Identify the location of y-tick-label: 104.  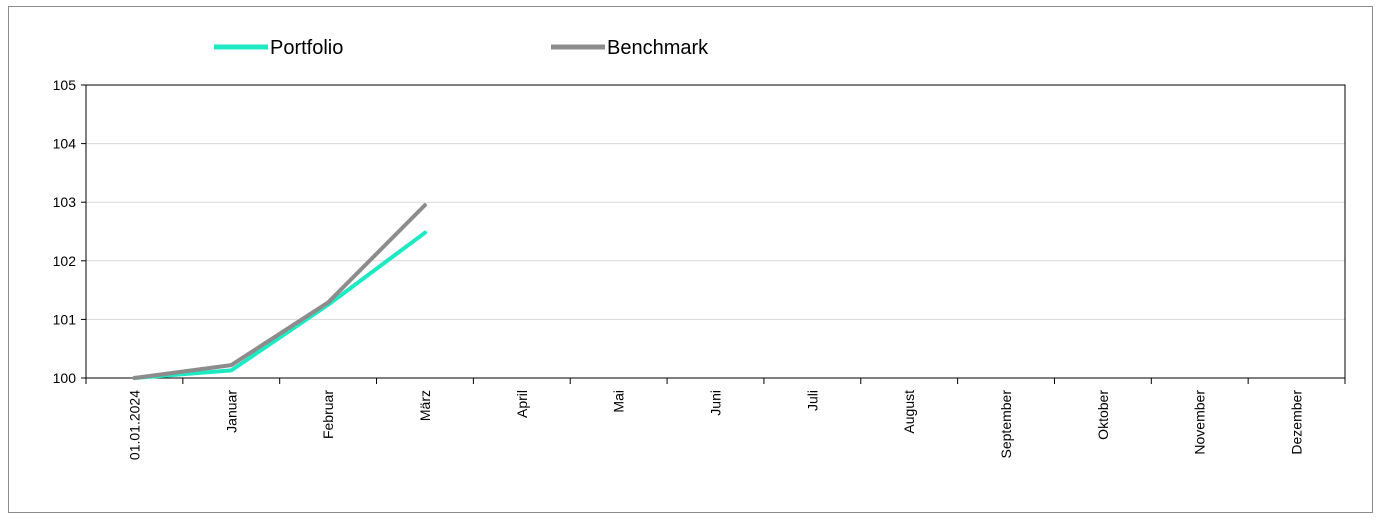
(65, 144).